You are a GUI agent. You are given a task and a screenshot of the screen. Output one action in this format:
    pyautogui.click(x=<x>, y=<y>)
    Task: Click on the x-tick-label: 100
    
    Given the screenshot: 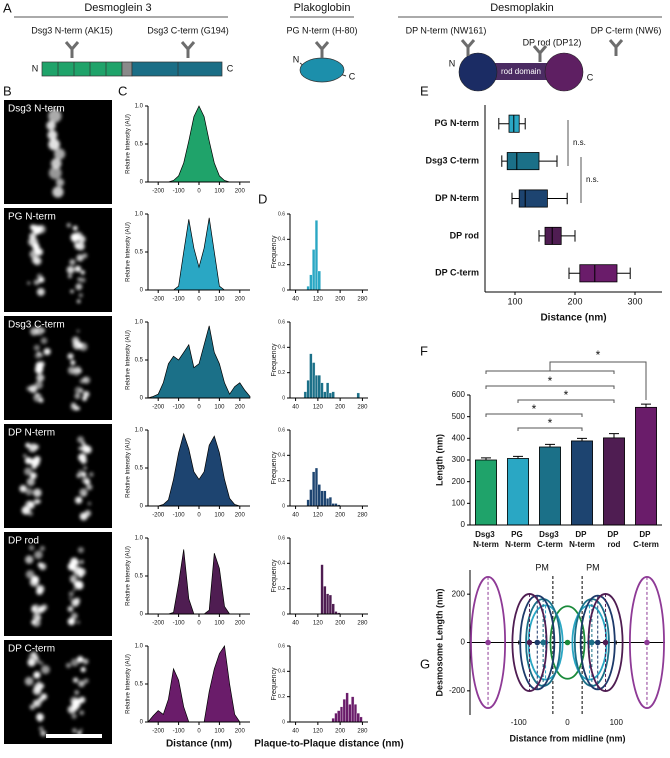 What is the action you would take?
    pyautogui.click(x=514, y=301)
    